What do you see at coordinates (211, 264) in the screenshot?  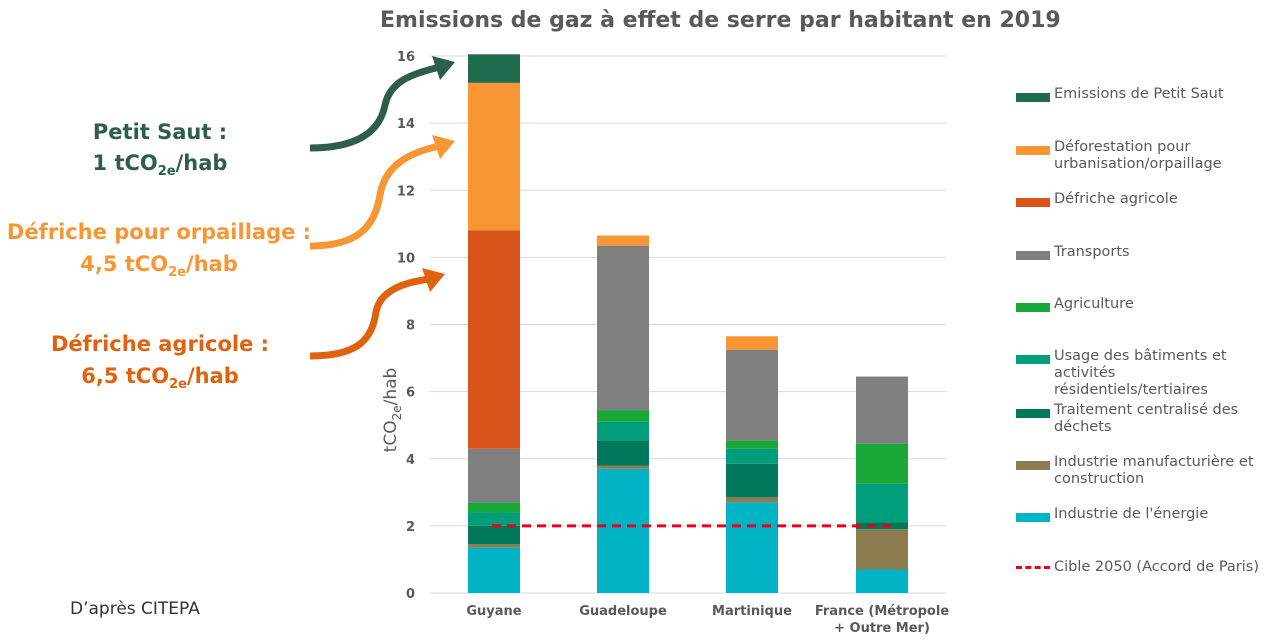 I see `annotation-orpaillage-unit: /hab` at bounding box center [211, 264].